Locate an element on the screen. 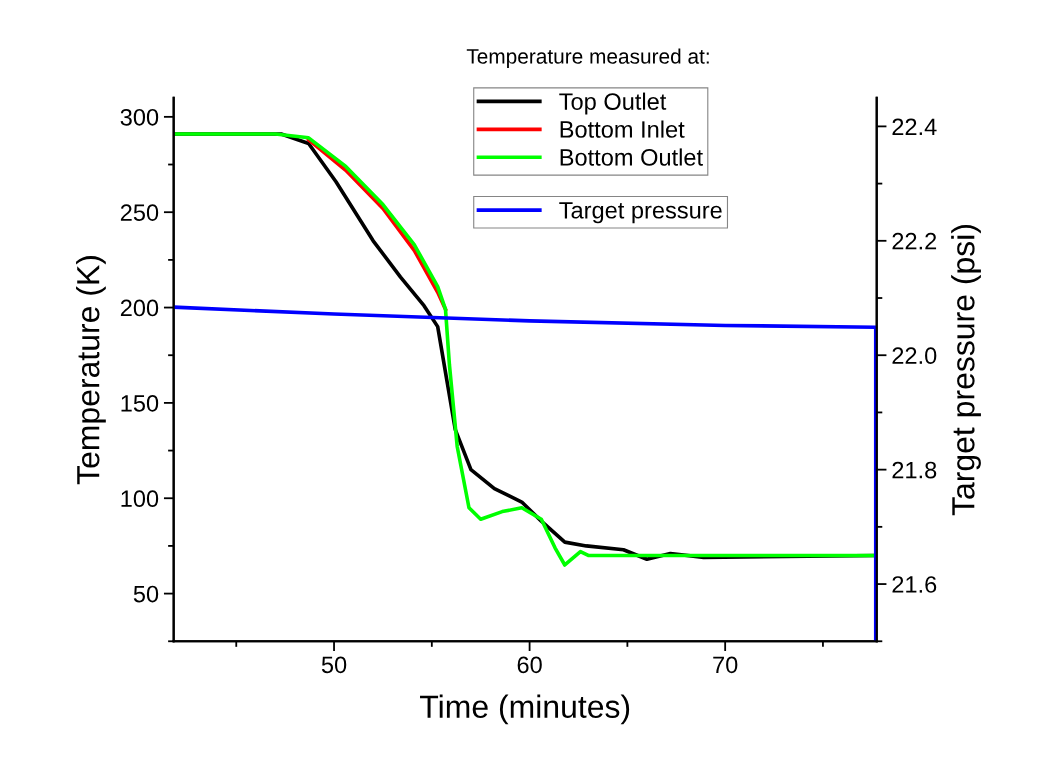 This screenshot has width=1040, height=758. y2-tick-label: 22.2 is located at coordinates (914, 241).